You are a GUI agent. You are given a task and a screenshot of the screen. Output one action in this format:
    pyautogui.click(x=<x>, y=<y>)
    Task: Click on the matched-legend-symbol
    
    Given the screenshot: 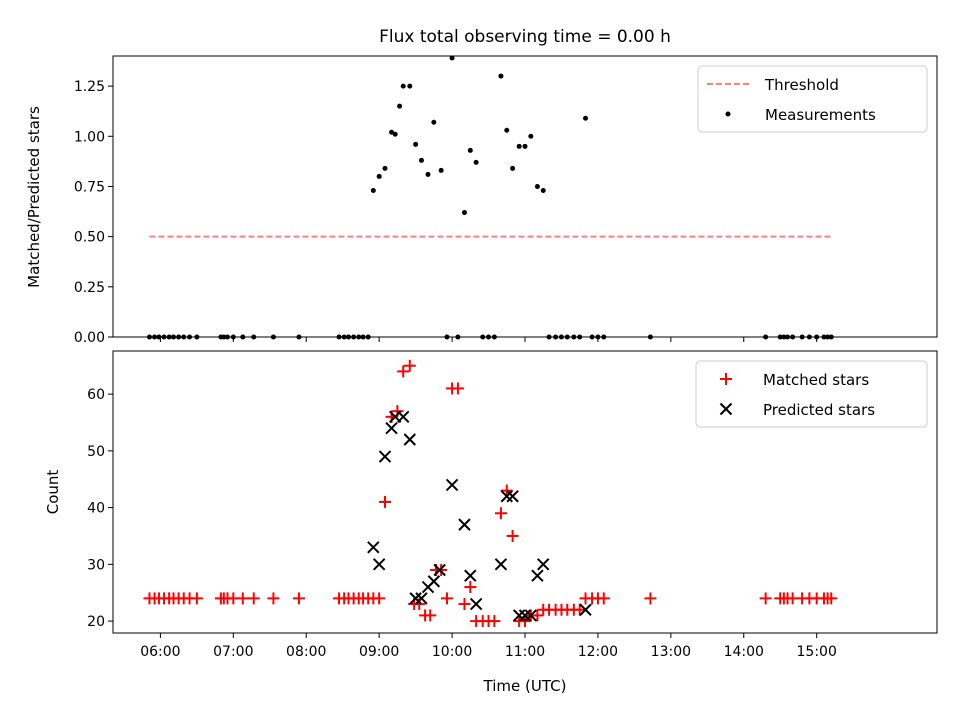 What is the action you would take?
    pyautogui.click(x=726, y=379)
    